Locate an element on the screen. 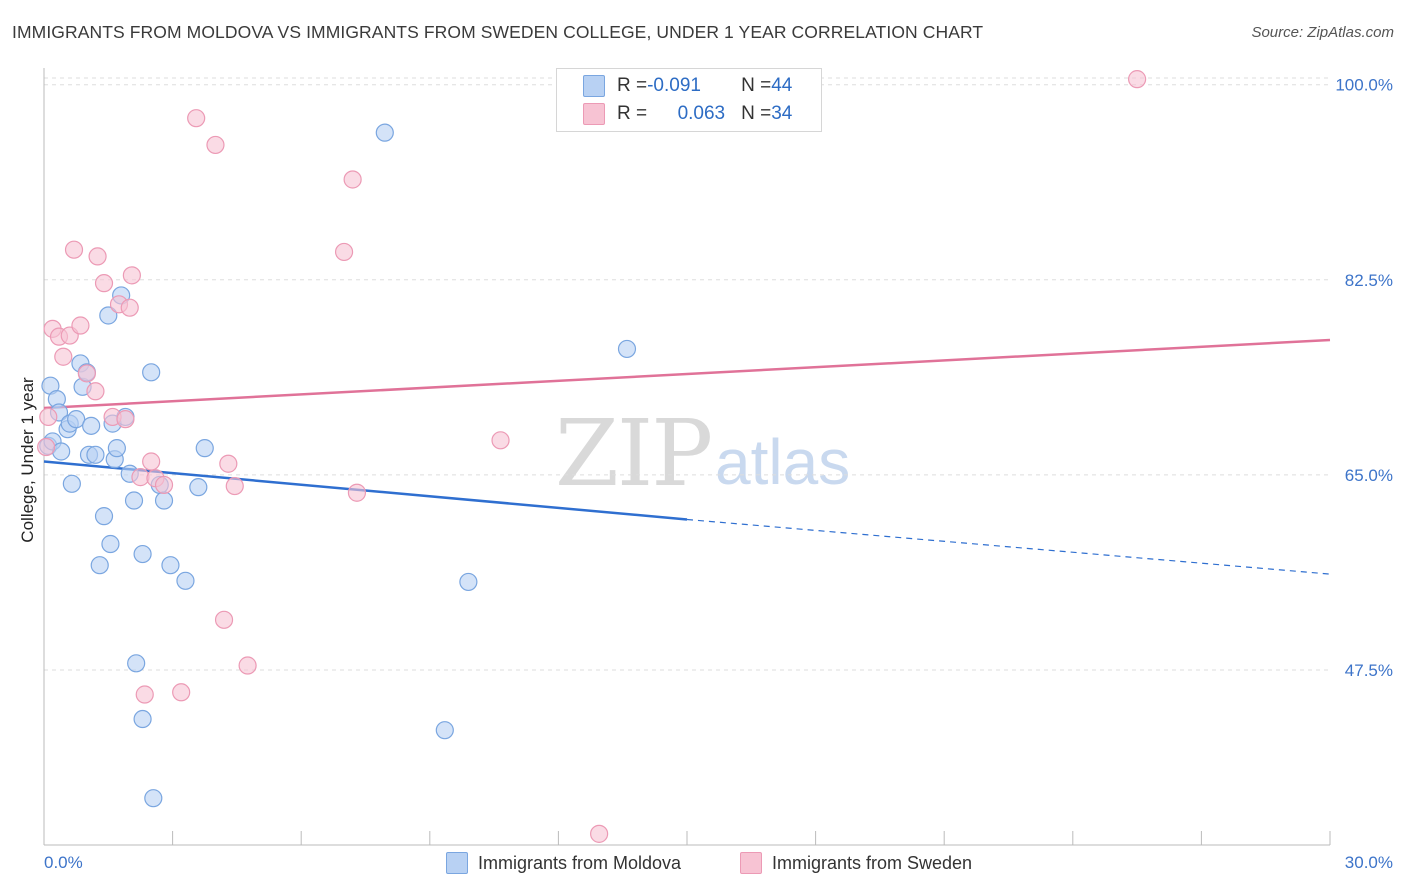 The image size is (1406, 892). stats-row-moldova: R = -0.091 N = 44 is located at coordinates (687, 86).